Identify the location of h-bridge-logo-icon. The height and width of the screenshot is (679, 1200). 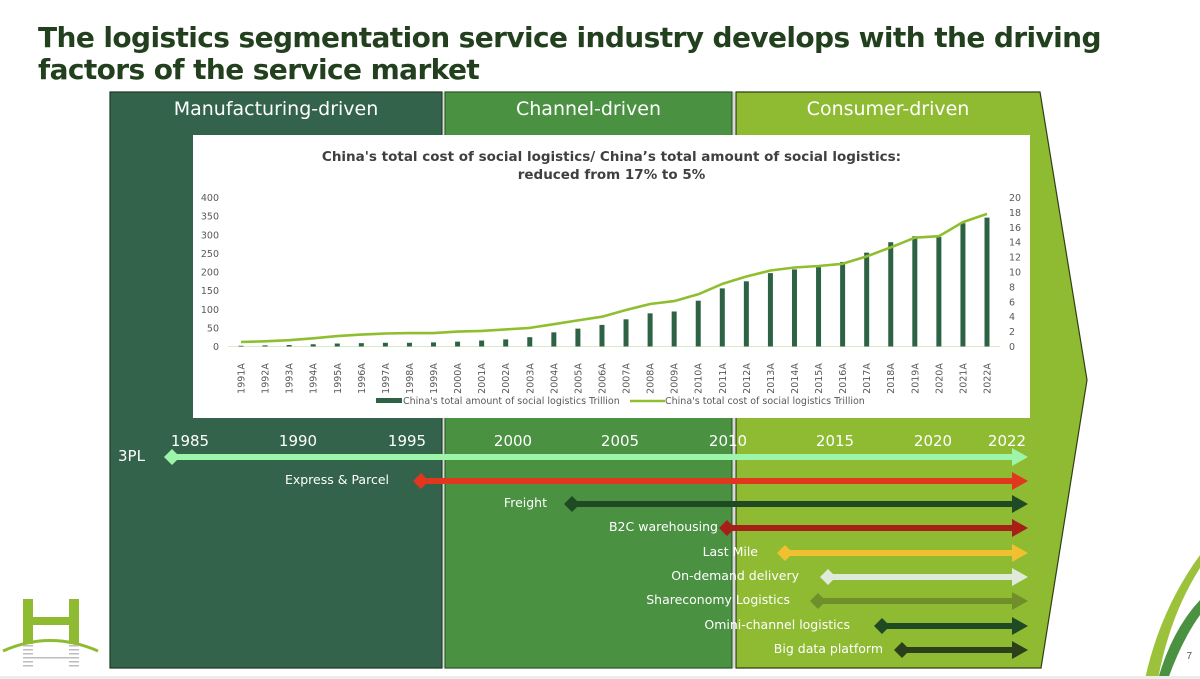
(50, 633).